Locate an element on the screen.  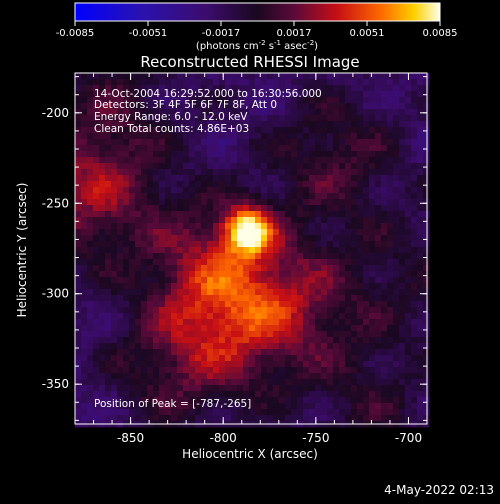
colorbar-tick-label: 0.0085 is located at coordinates (440, 33).